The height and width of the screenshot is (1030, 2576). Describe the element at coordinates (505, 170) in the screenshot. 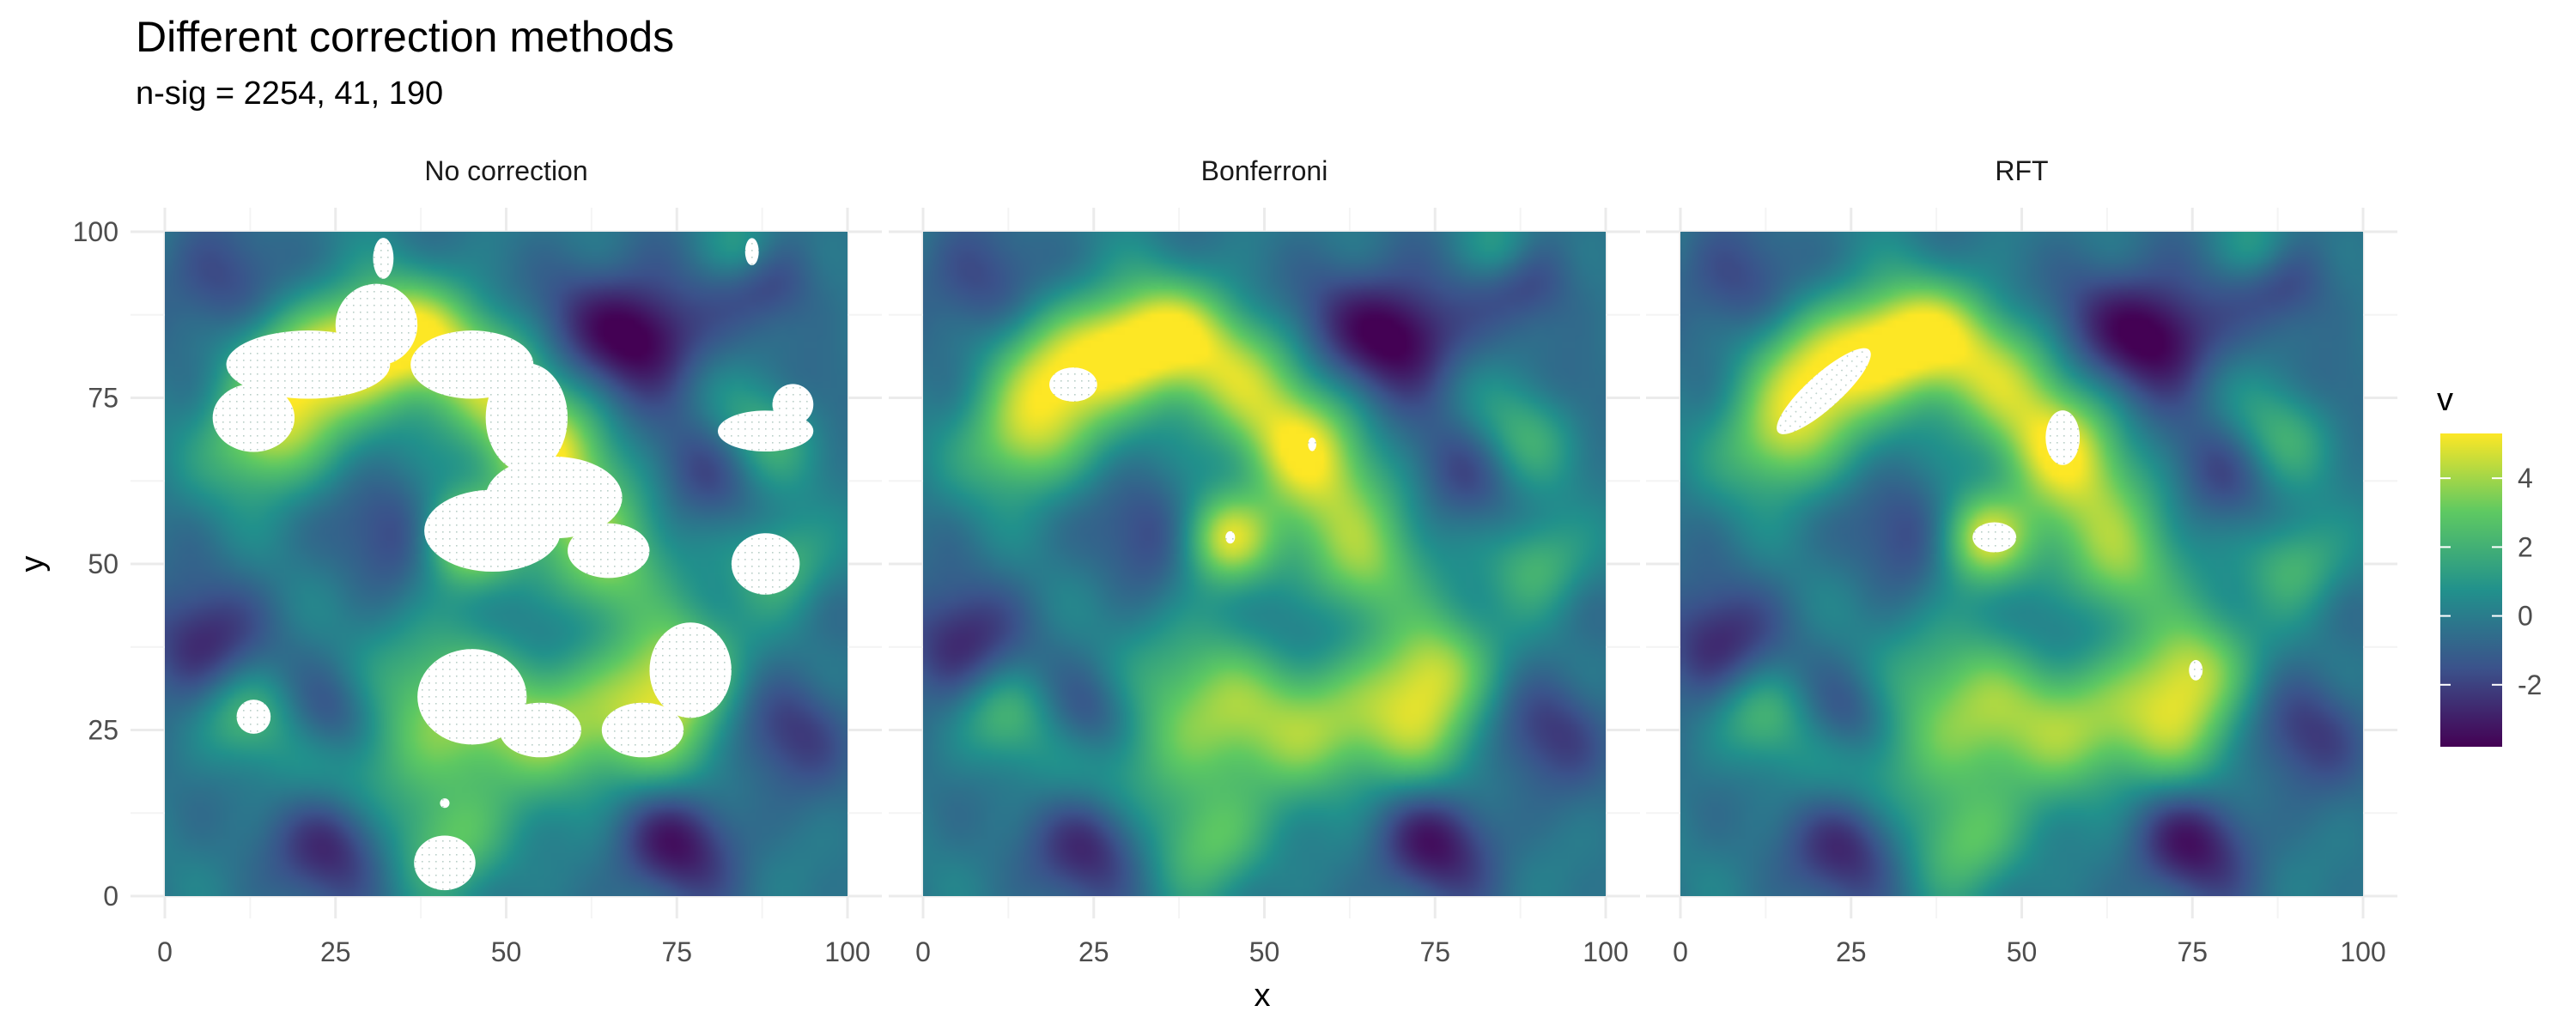

I see `facet-label: No correction` at that location.